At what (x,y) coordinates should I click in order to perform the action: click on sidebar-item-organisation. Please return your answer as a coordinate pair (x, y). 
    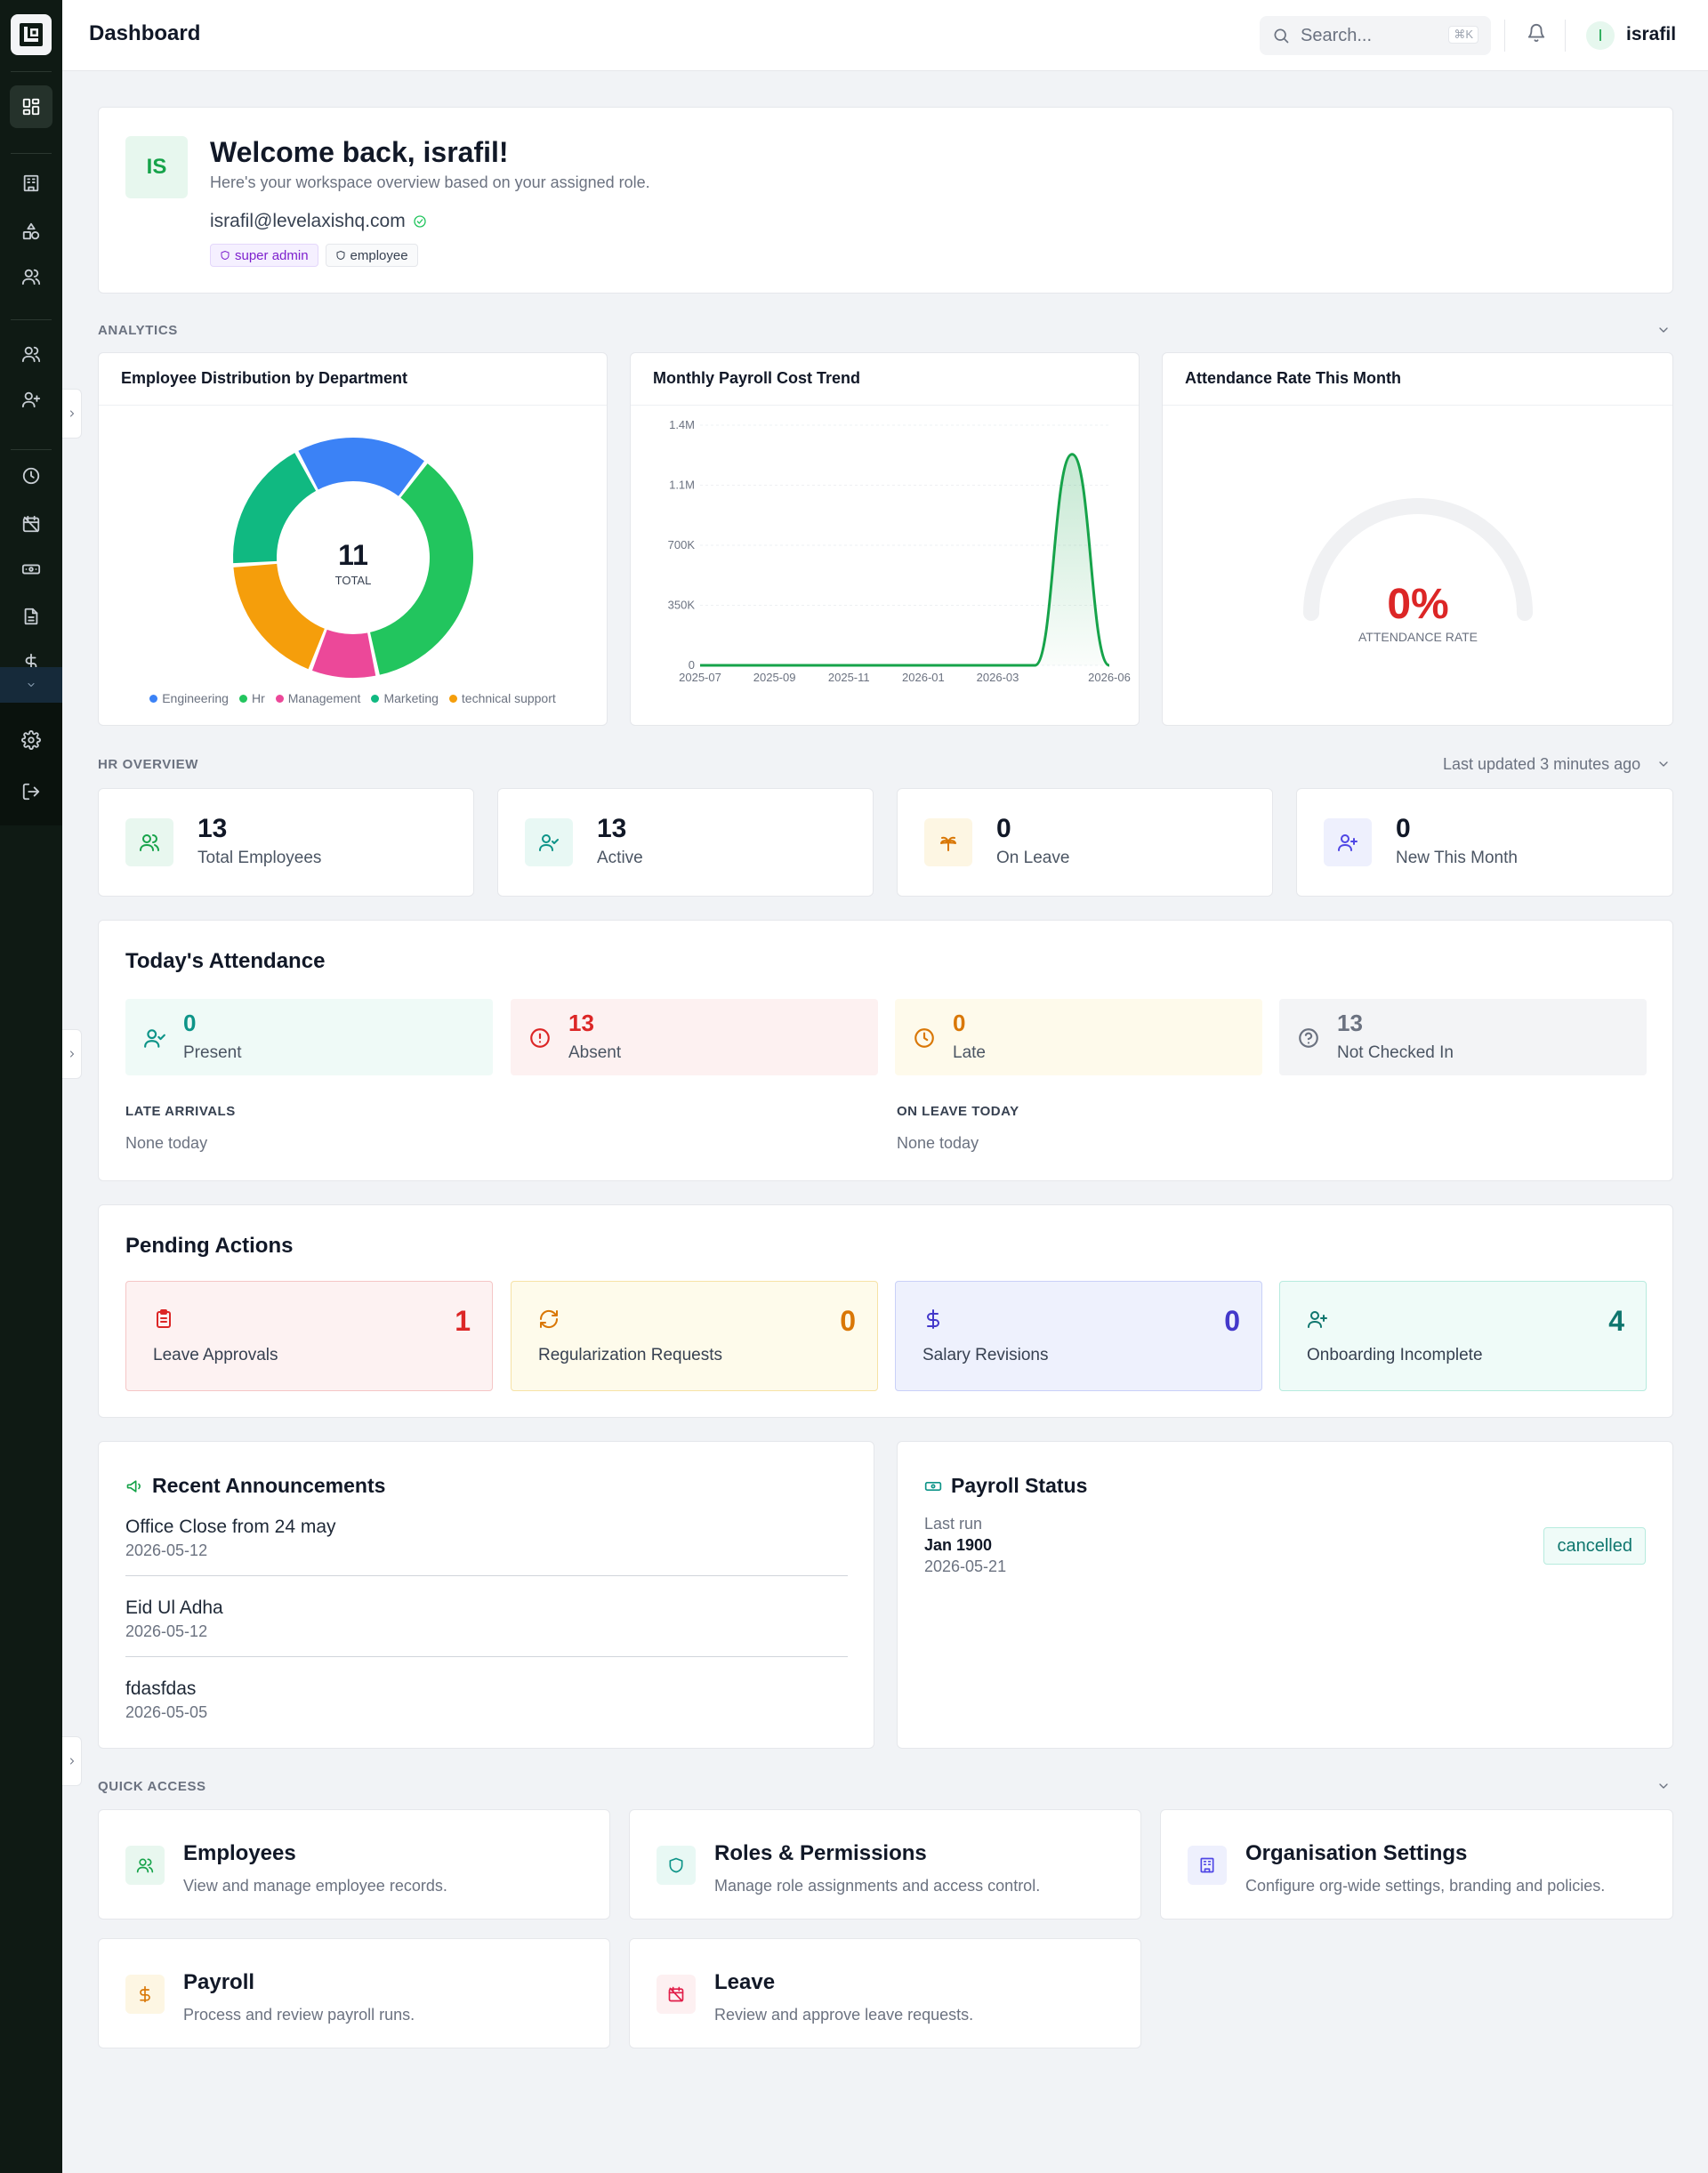
    Looking at the image, I should click on (31, 183).